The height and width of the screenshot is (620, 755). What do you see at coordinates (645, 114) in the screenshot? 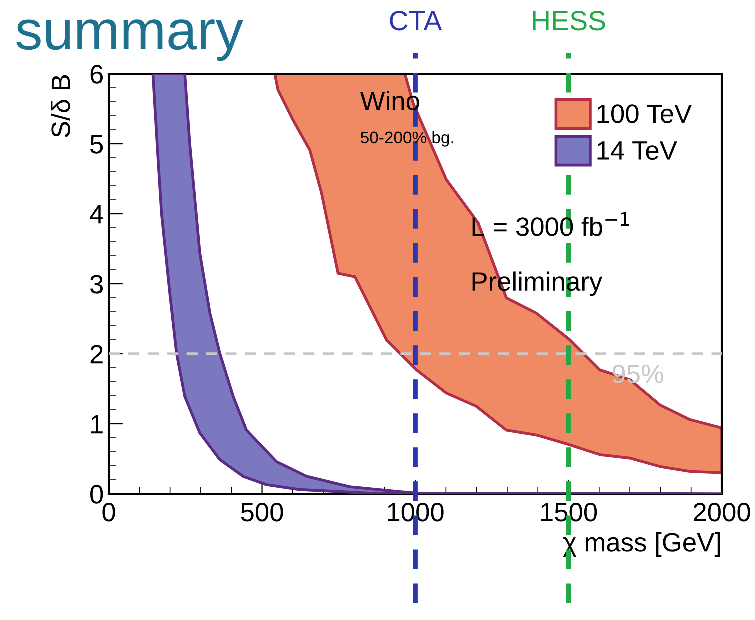
I see `legend-label: 100 TeV` at bounding box center [645, 114].